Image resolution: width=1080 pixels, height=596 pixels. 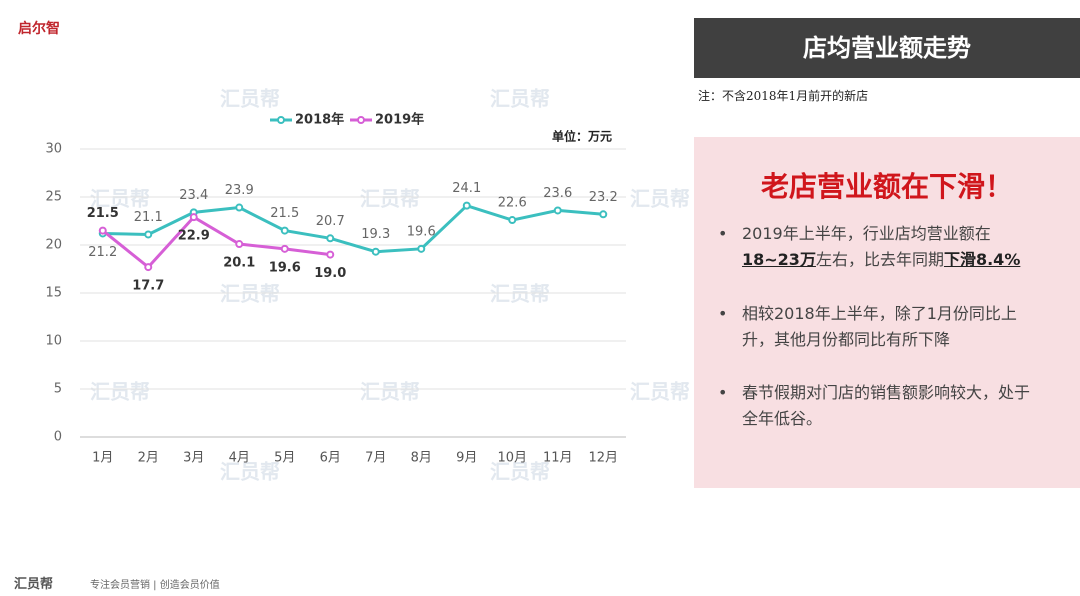 What do you see at coordinates (399, 120) in the screenshot?
I see `legend-label: 2019年` at bounding box center [399, 120].